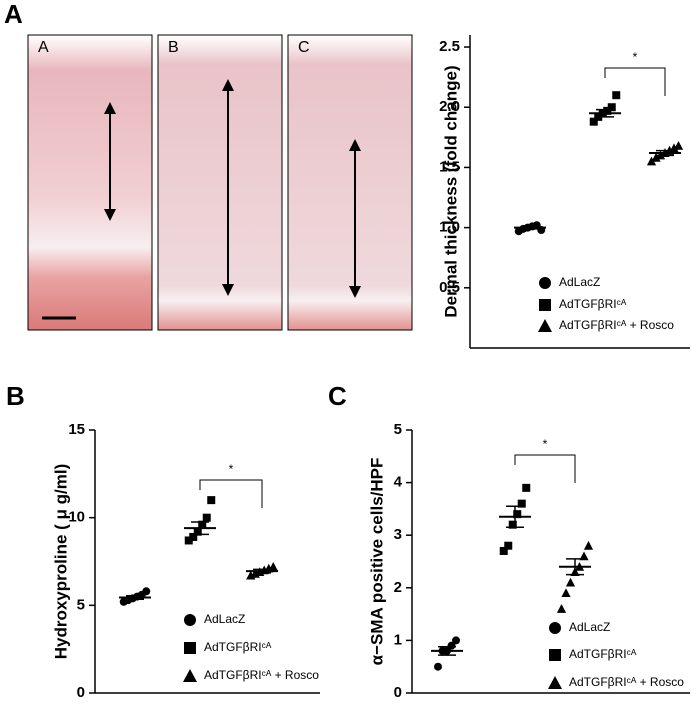 Image resolution: width=694 pixels, height=706 pixels. I want to click on y-tick-label: 1, so click(398, 639).